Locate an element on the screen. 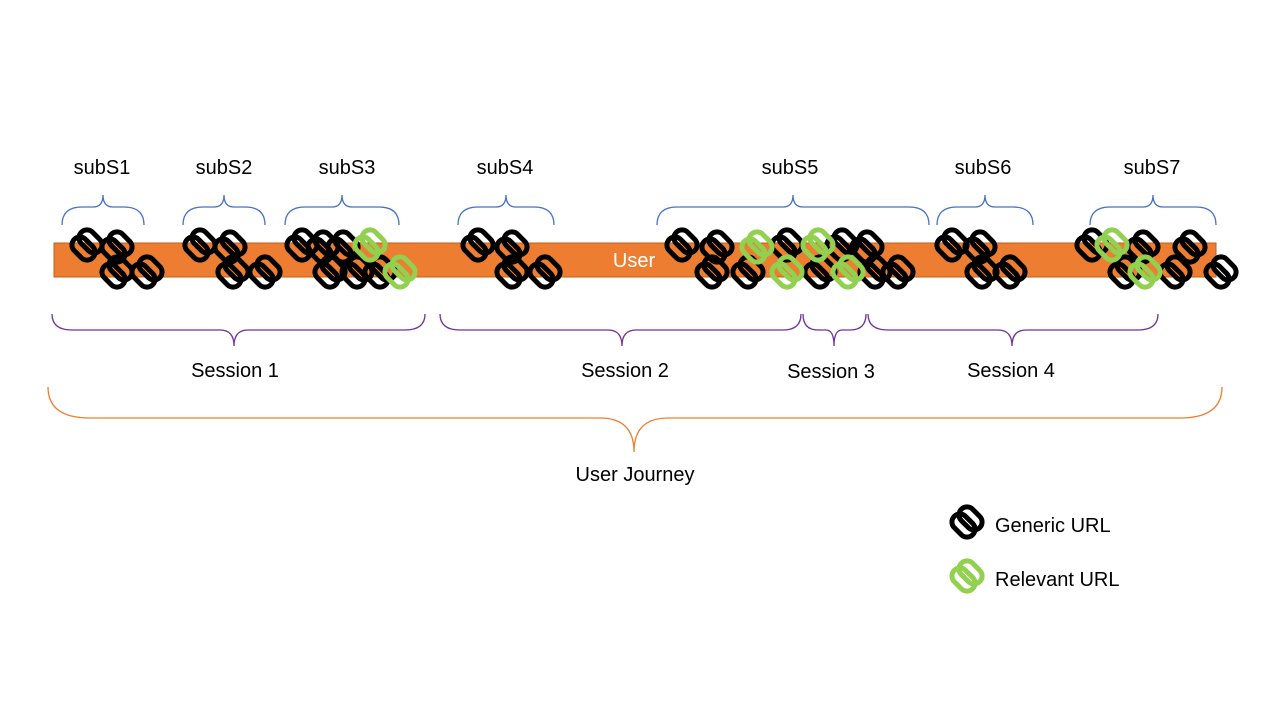  subsession-label-1: subS1 is located at coordinates (102, 168).